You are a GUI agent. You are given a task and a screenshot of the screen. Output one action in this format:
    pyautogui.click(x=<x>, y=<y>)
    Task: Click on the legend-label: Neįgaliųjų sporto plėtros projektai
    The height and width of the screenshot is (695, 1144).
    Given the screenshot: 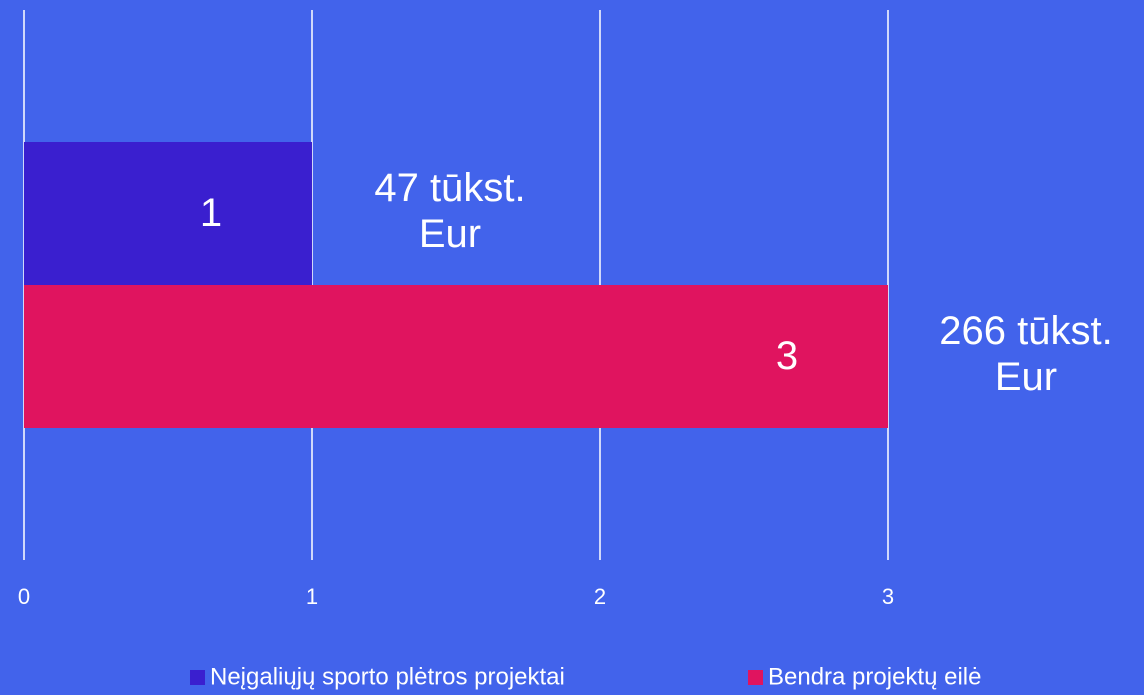 What is the action you would take?
    pyautogui.click(x=387, y=676)
    